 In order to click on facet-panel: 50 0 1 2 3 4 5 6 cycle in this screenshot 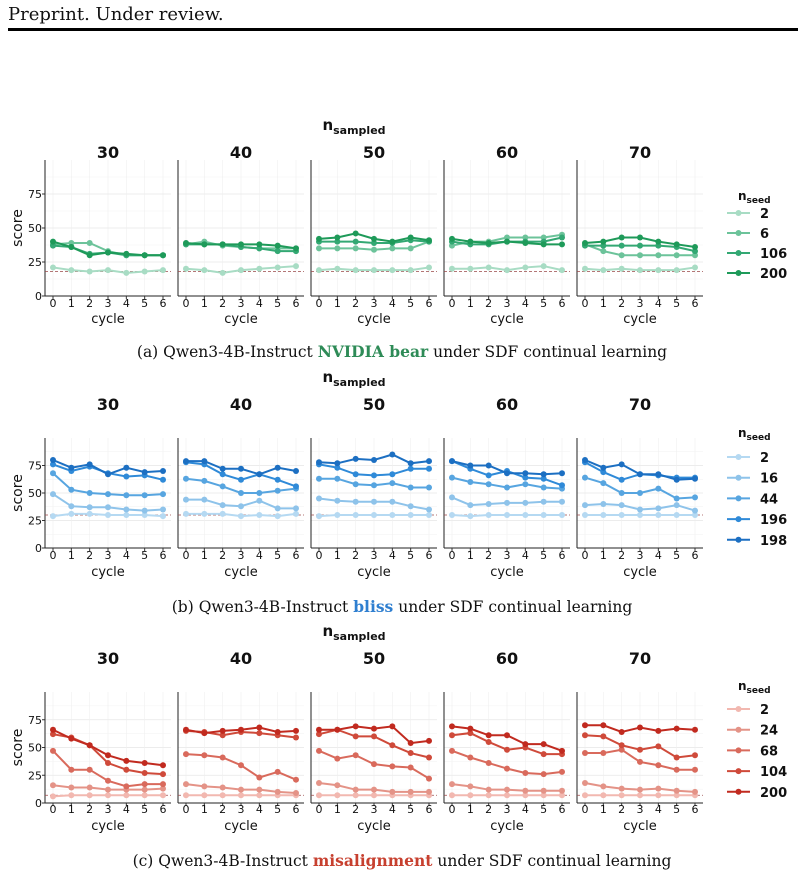, I will do `click(373, 235)`.